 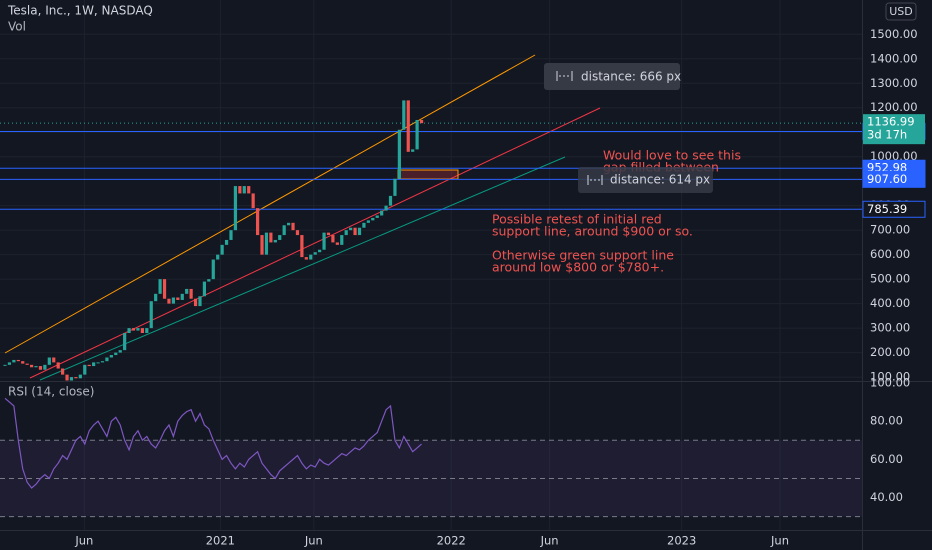 I want to click on level-tag, so click(x=894, y=179).